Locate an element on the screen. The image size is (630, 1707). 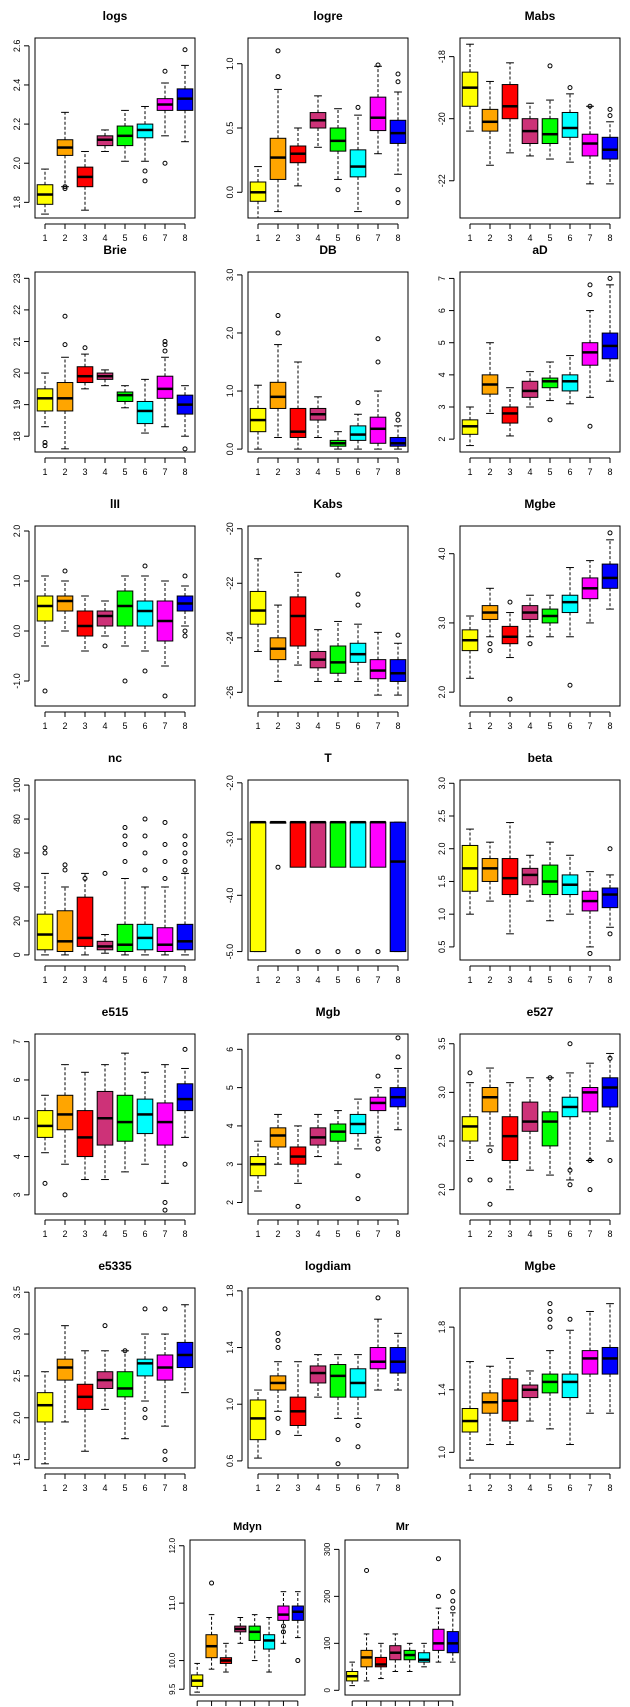
y-tick-label: 3.0 is located at coordinates (17, 1334).